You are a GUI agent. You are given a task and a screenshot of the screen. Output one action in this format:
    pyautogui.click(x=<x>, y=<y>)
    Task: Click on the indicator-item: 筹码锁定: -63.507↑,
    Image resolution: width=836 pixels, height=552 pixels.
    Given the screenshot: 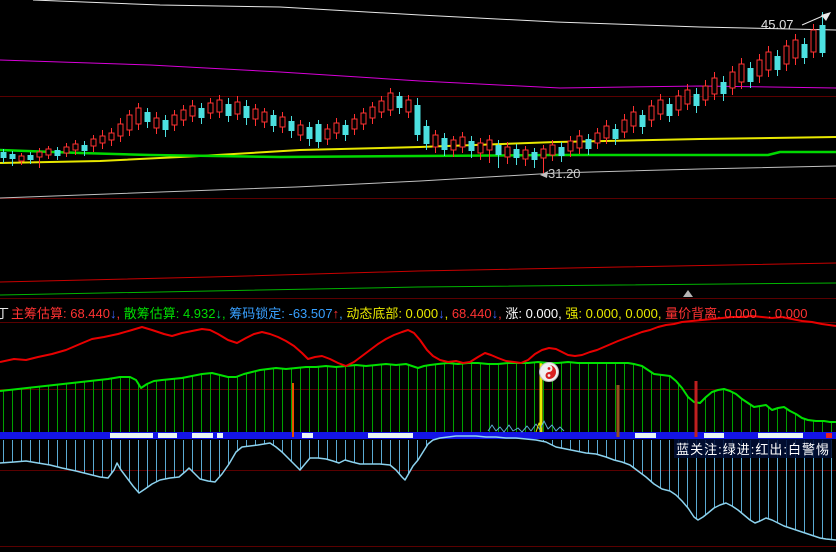 What is the action you would take?
    pyautogui.click(x=288, y=313)
    